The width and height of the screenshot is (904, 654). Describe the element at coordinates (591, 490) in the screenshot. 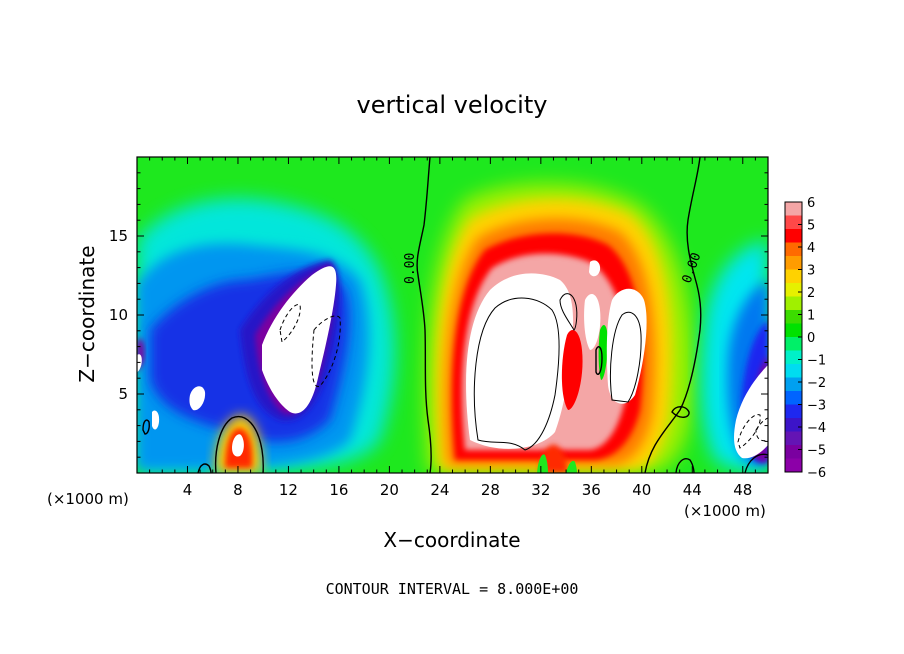

I see `x-tick-label: 36` at that location.